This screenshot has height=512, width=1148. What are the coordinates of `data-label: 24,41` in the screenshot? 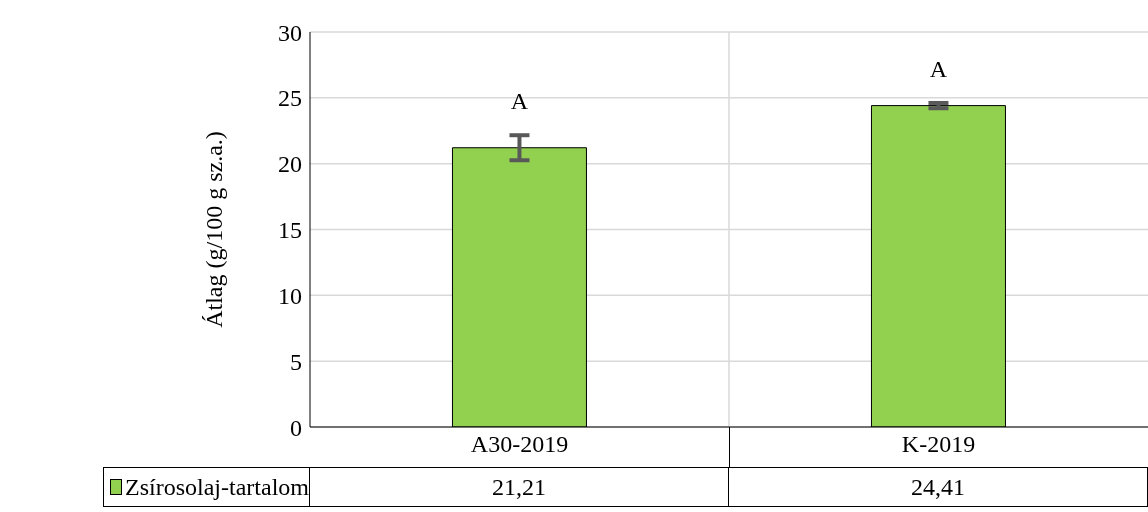 It's located at (938, 487).